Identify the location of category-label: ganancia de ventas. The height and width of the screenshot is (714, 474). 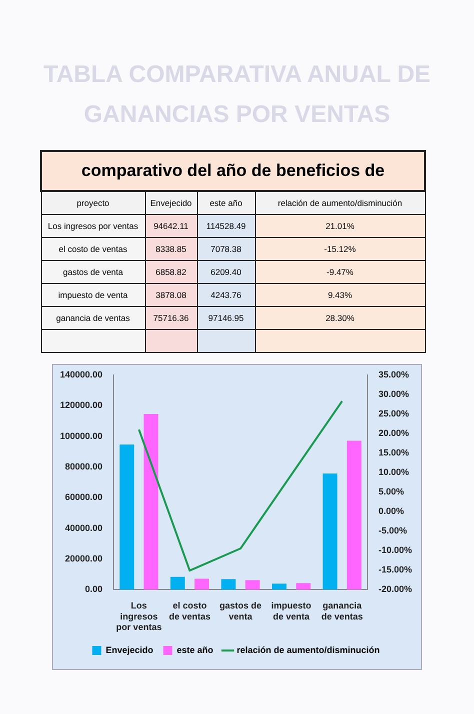
(93, 318).